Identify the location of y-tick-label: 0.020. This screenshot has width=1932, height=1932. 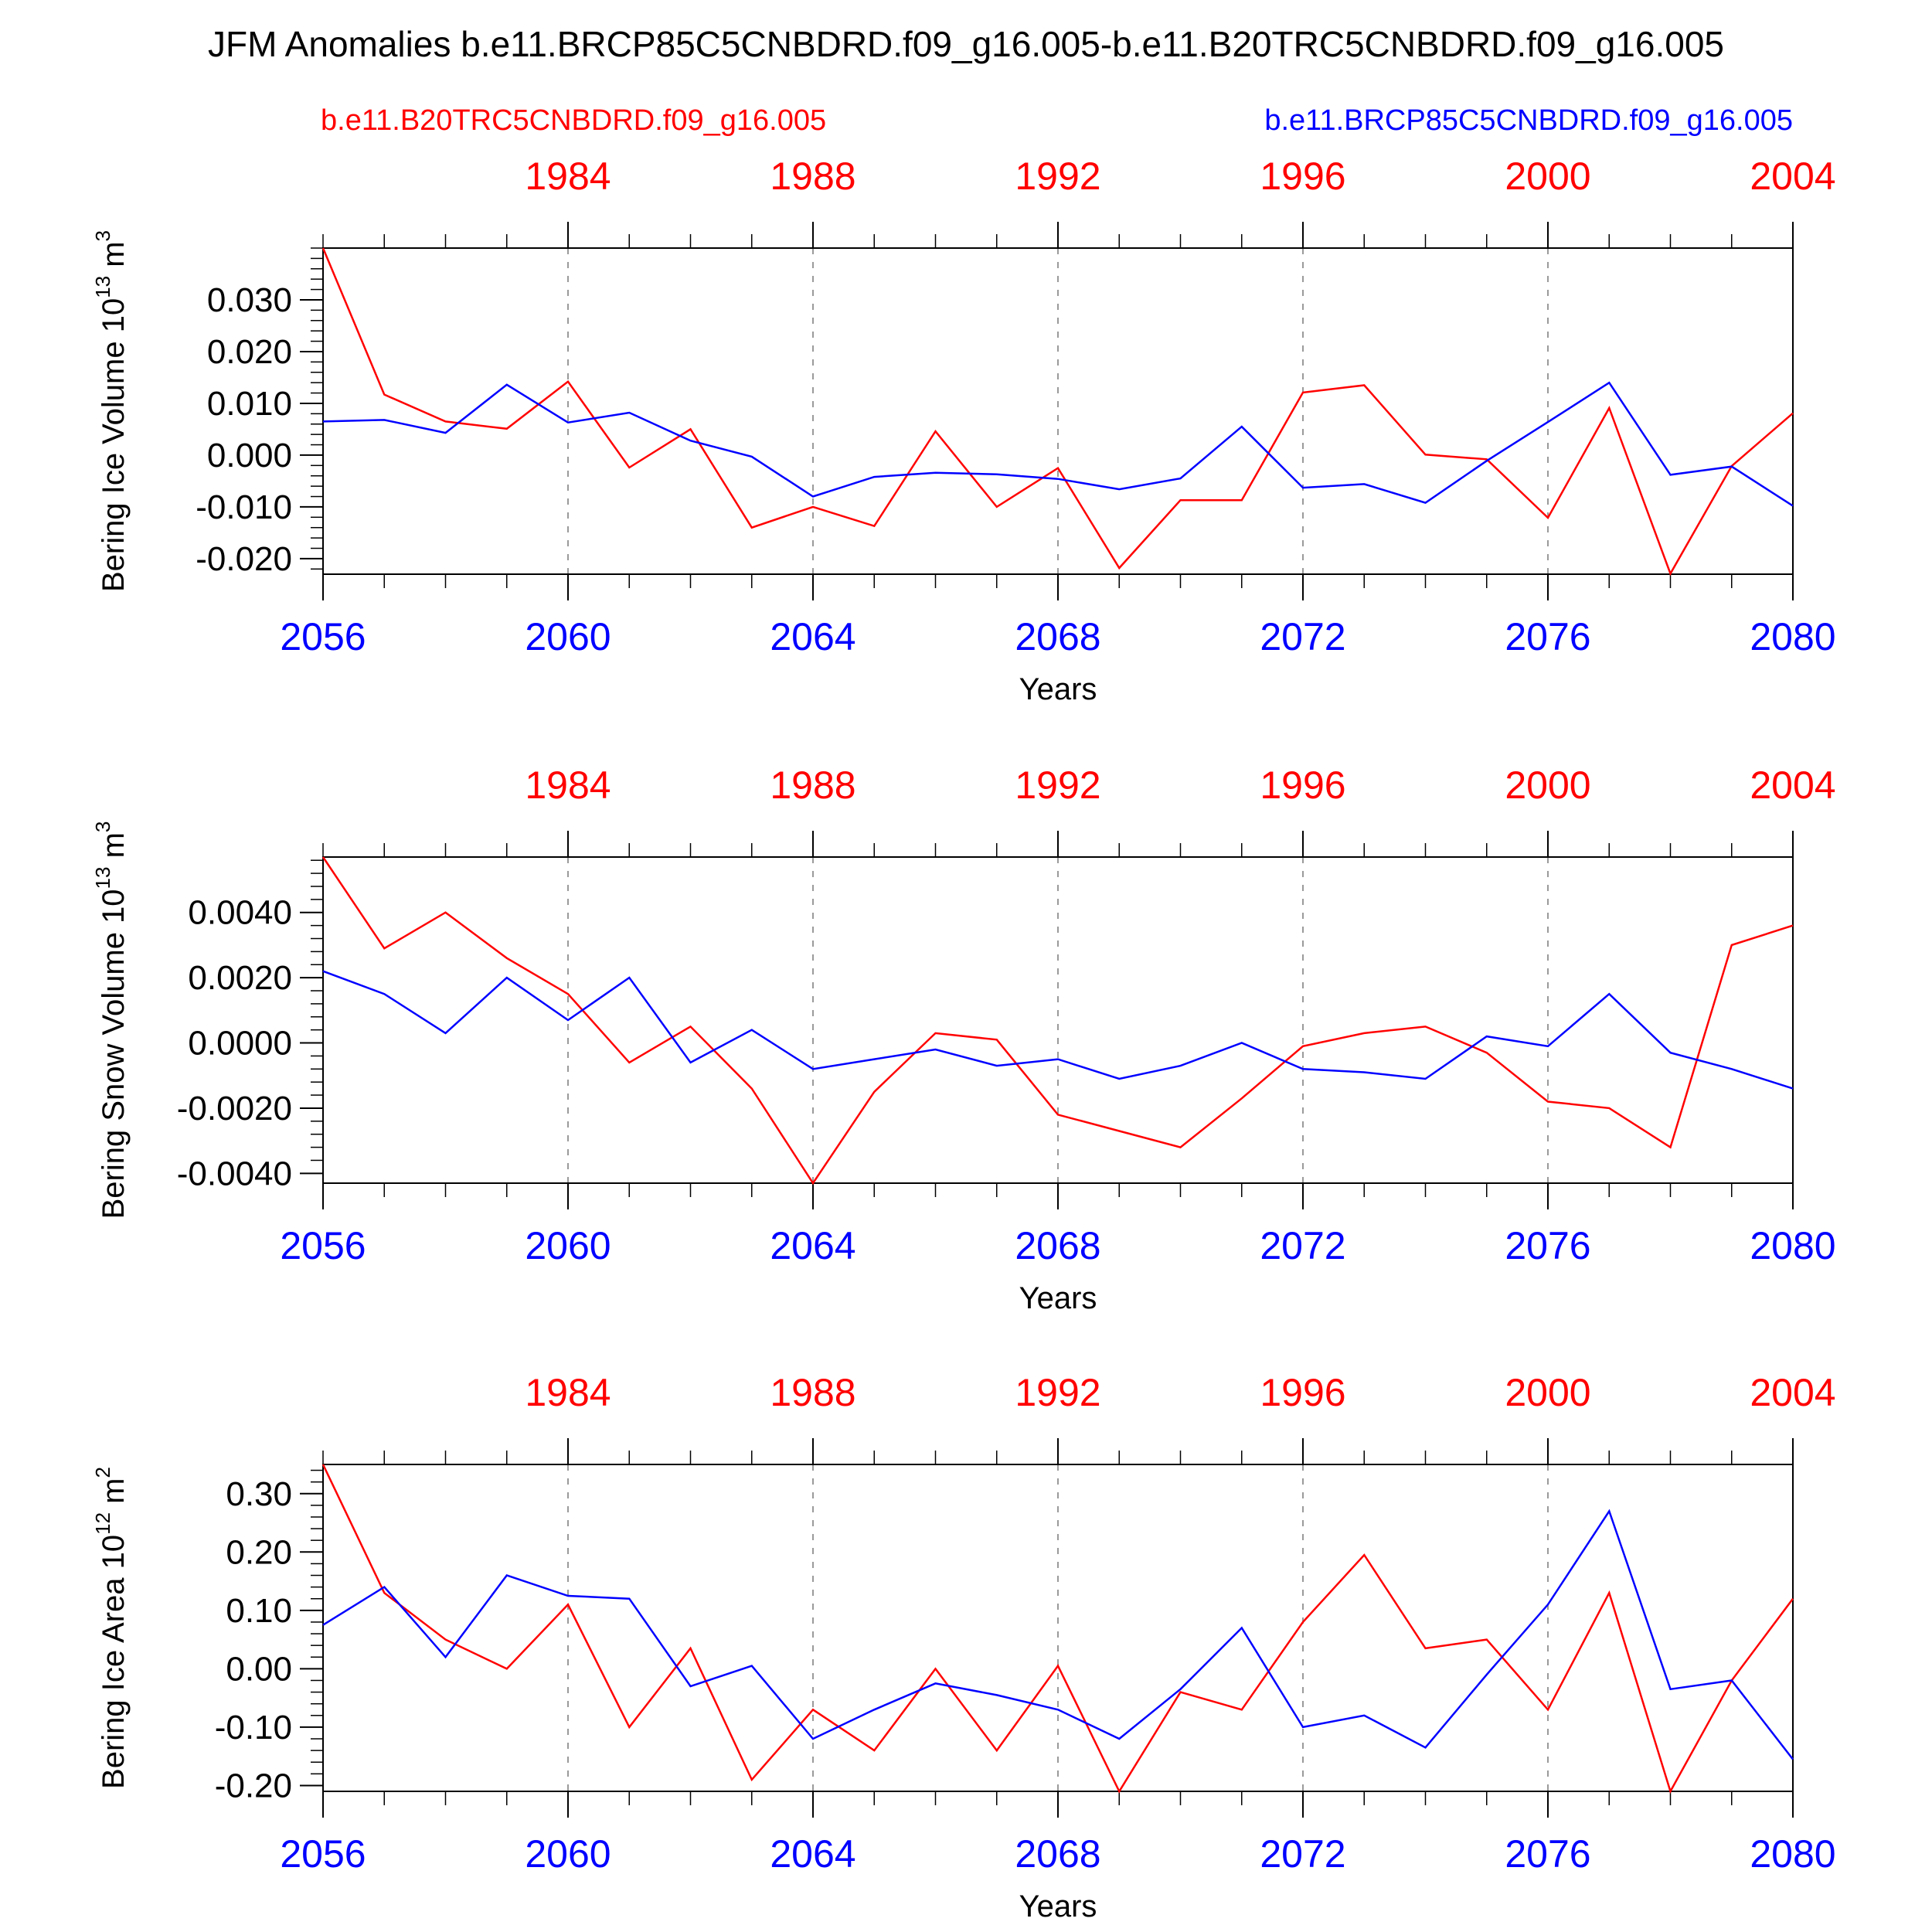
(250, 352).